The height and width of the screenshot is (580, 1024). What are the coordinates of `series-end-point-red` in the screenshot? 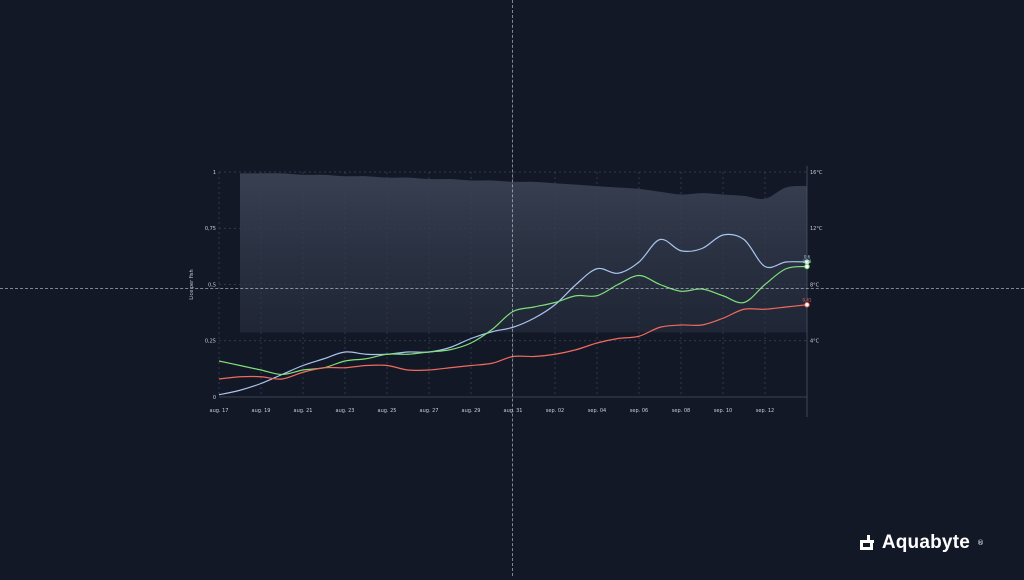 It's located at (807, 305).